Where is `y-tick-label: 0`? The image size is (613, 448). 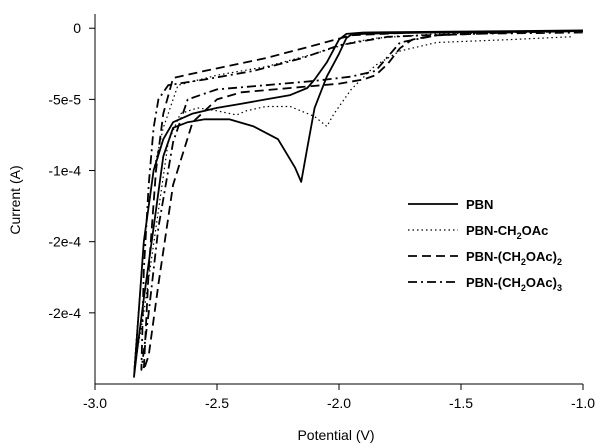 y-tick-label: 0 is located at coordinates (77, 28).